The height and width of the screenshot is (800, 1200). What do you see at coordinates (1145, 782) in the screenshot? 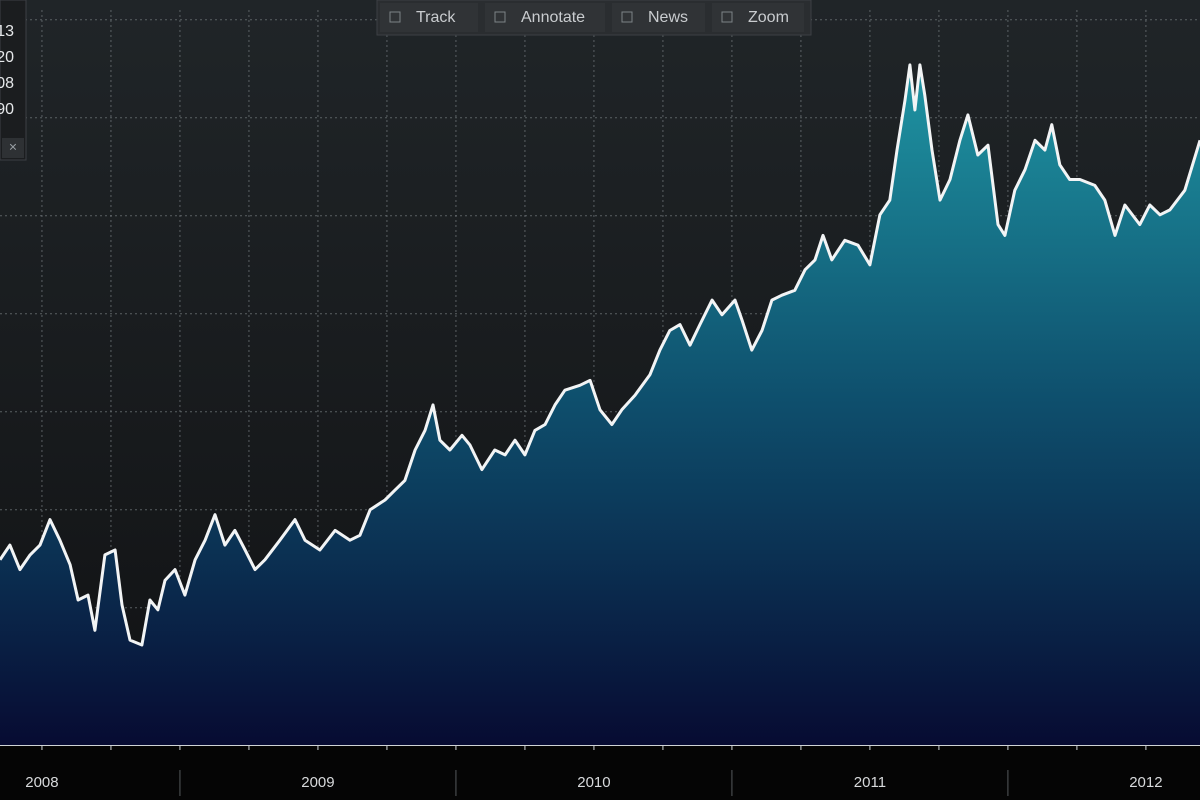
I see `x-tick-label: 2012` at bounding box center [1145, 782].